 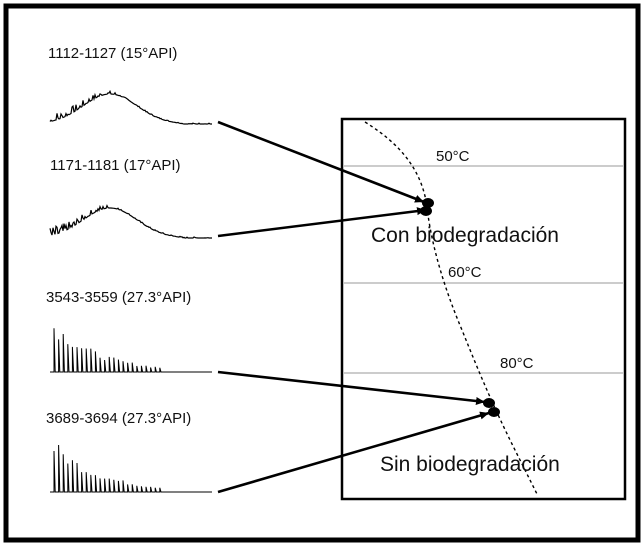 I want to click on temperature-label-60: 60°C, so click(x=465, y=272).